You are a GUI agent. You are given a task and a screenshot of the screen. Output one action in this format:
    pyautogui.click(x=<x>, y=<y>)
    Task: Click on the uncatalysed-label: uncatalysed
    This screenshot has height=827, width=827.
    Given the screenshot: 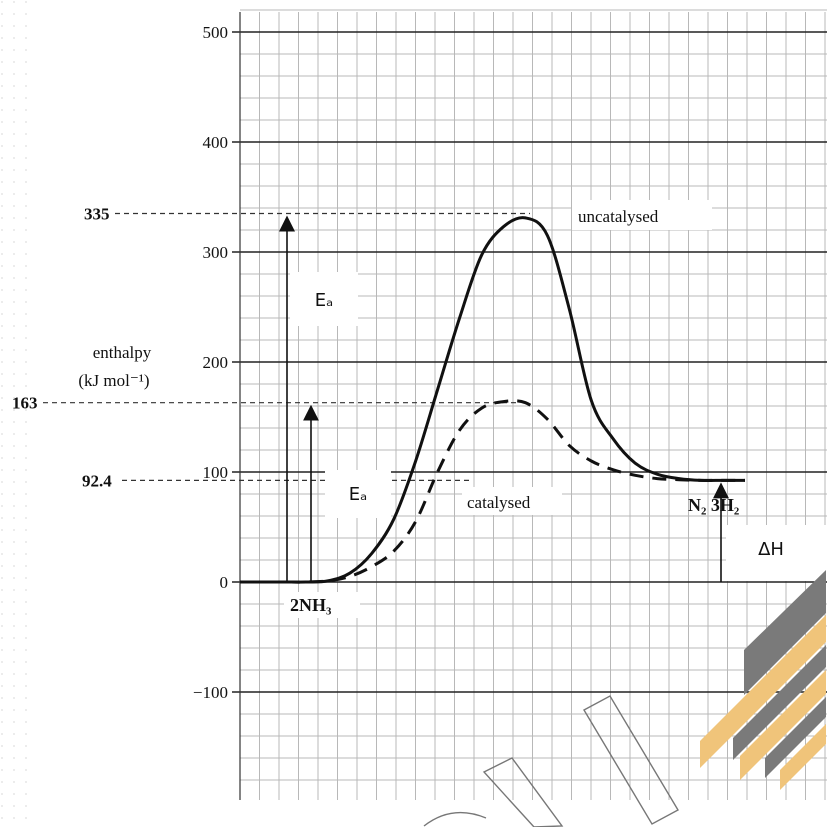 What is the action you would take?
    pyautogui.click(x=618, y=216)
    